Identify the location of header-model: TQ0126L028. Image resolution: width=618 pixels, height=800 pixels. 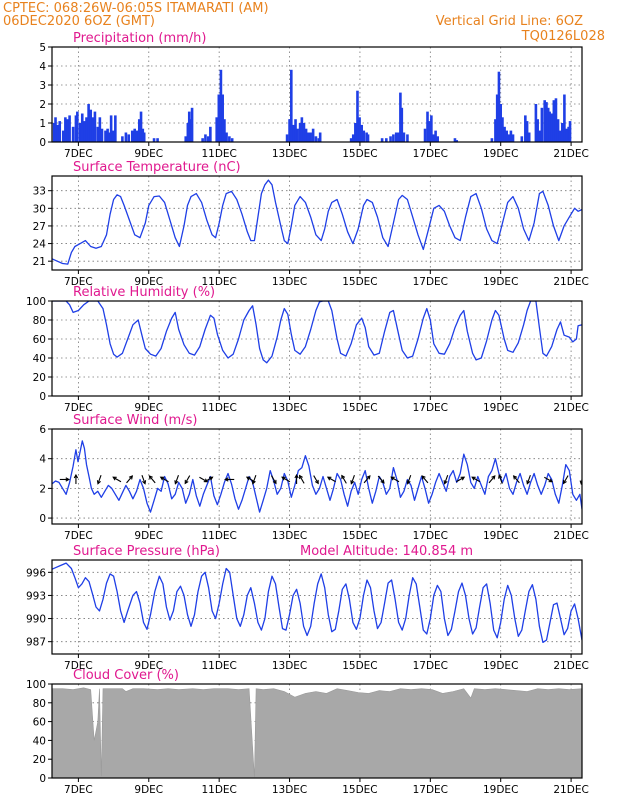
(563, 36).